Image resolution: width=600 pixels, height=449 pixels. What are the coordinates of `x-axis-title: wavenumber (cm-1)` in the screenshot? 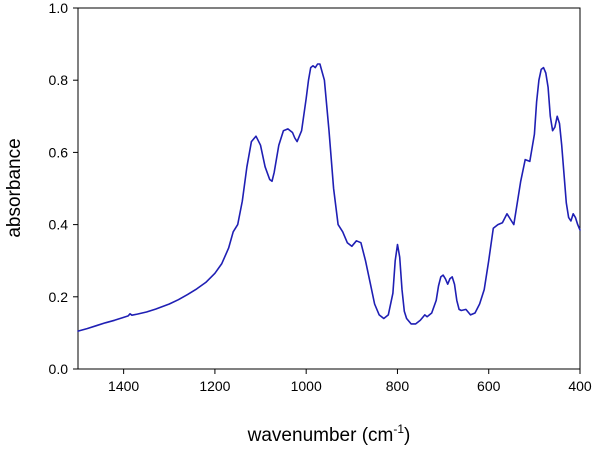 It's located at (329, 434).